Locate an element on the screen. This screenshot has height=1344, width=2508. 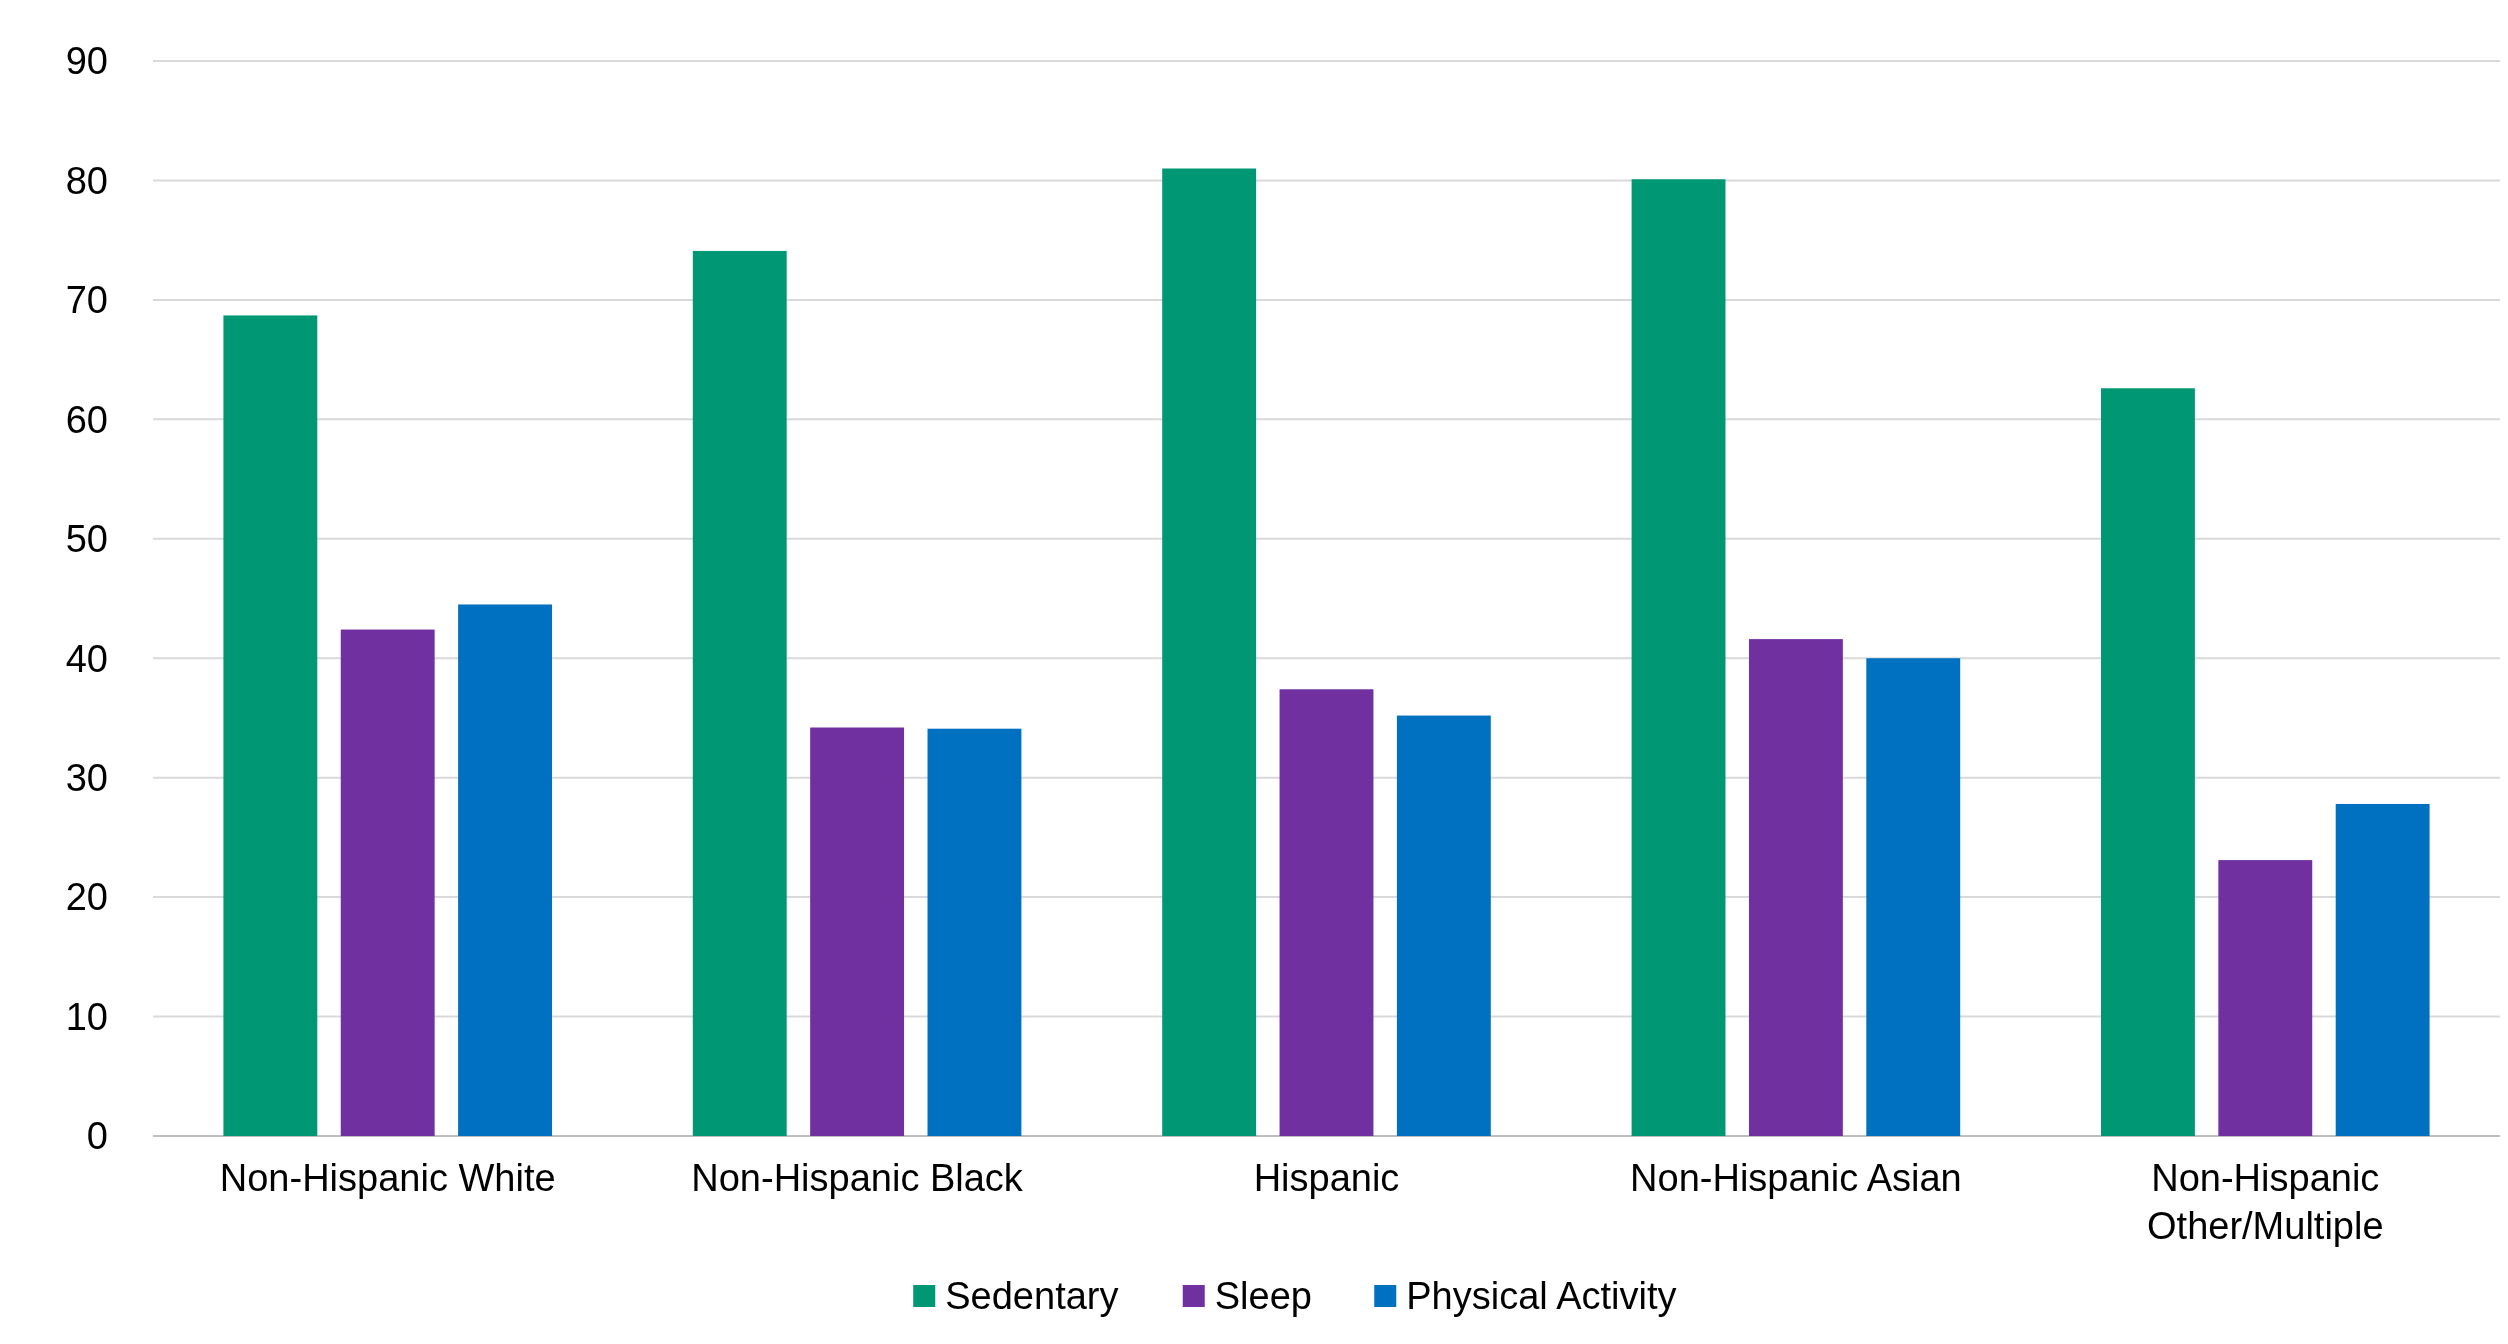
y-tick-label: 80 is located at coordinates (86, 180).